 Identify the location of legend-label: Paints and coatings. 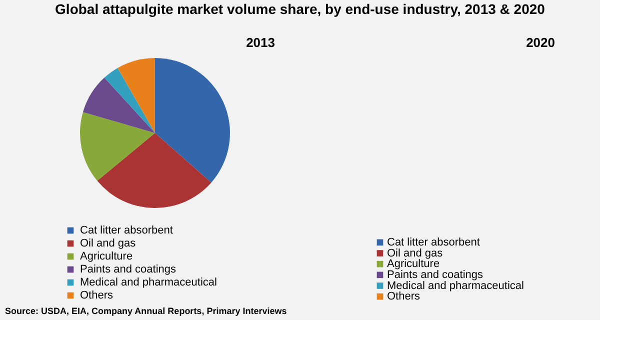
(128, 270).